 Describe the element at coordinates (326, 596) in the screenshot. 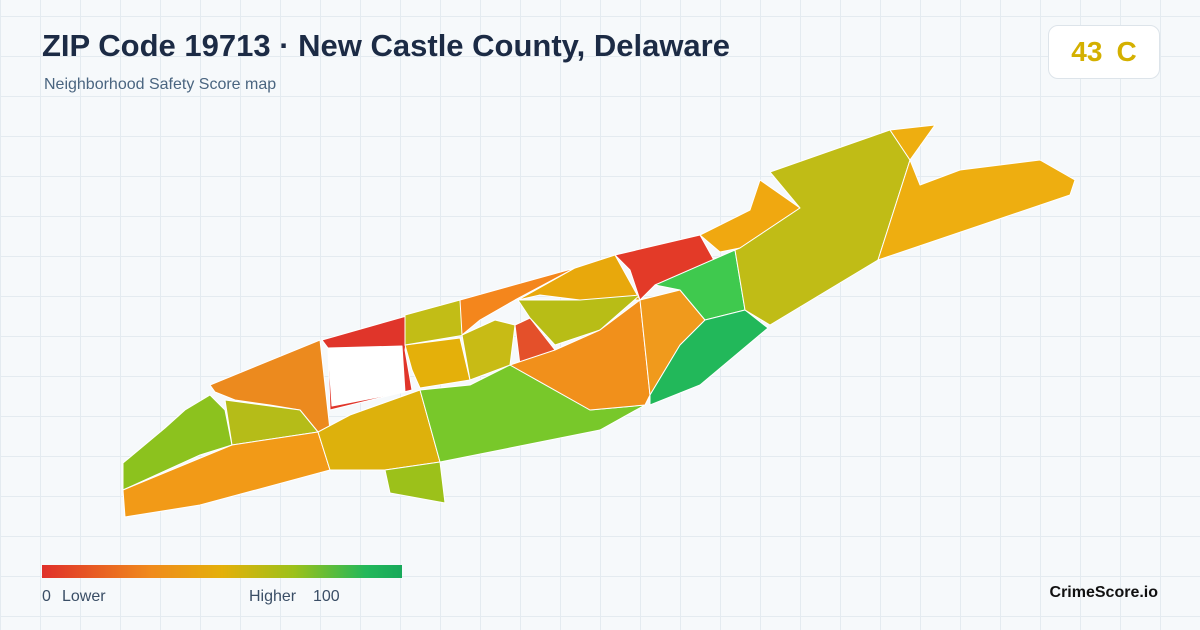

I see `legend-max: 100` at that location.